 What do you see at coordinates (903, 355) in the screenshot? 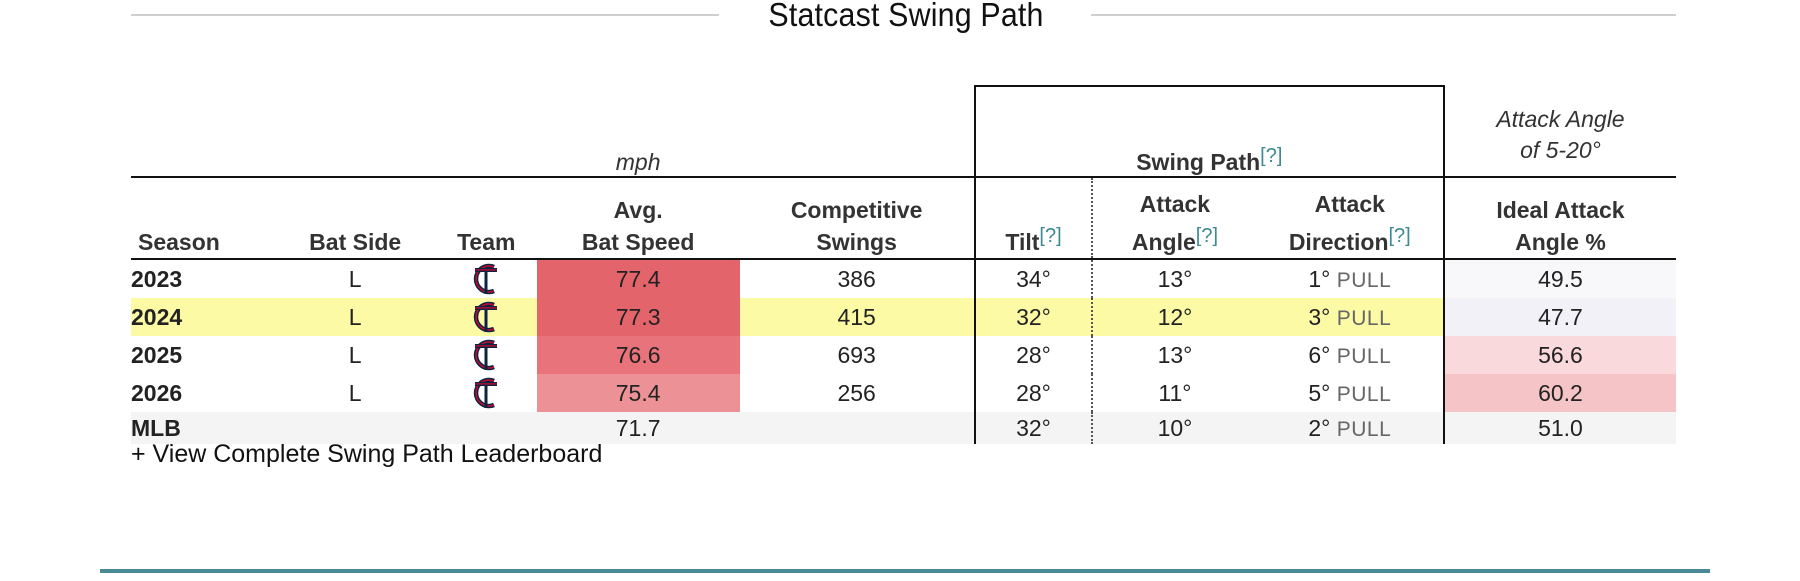
I see `table-row: 2025 L 76.6 693 28° 13° 6° PULL 56.6` at bounding box center [903, 355].